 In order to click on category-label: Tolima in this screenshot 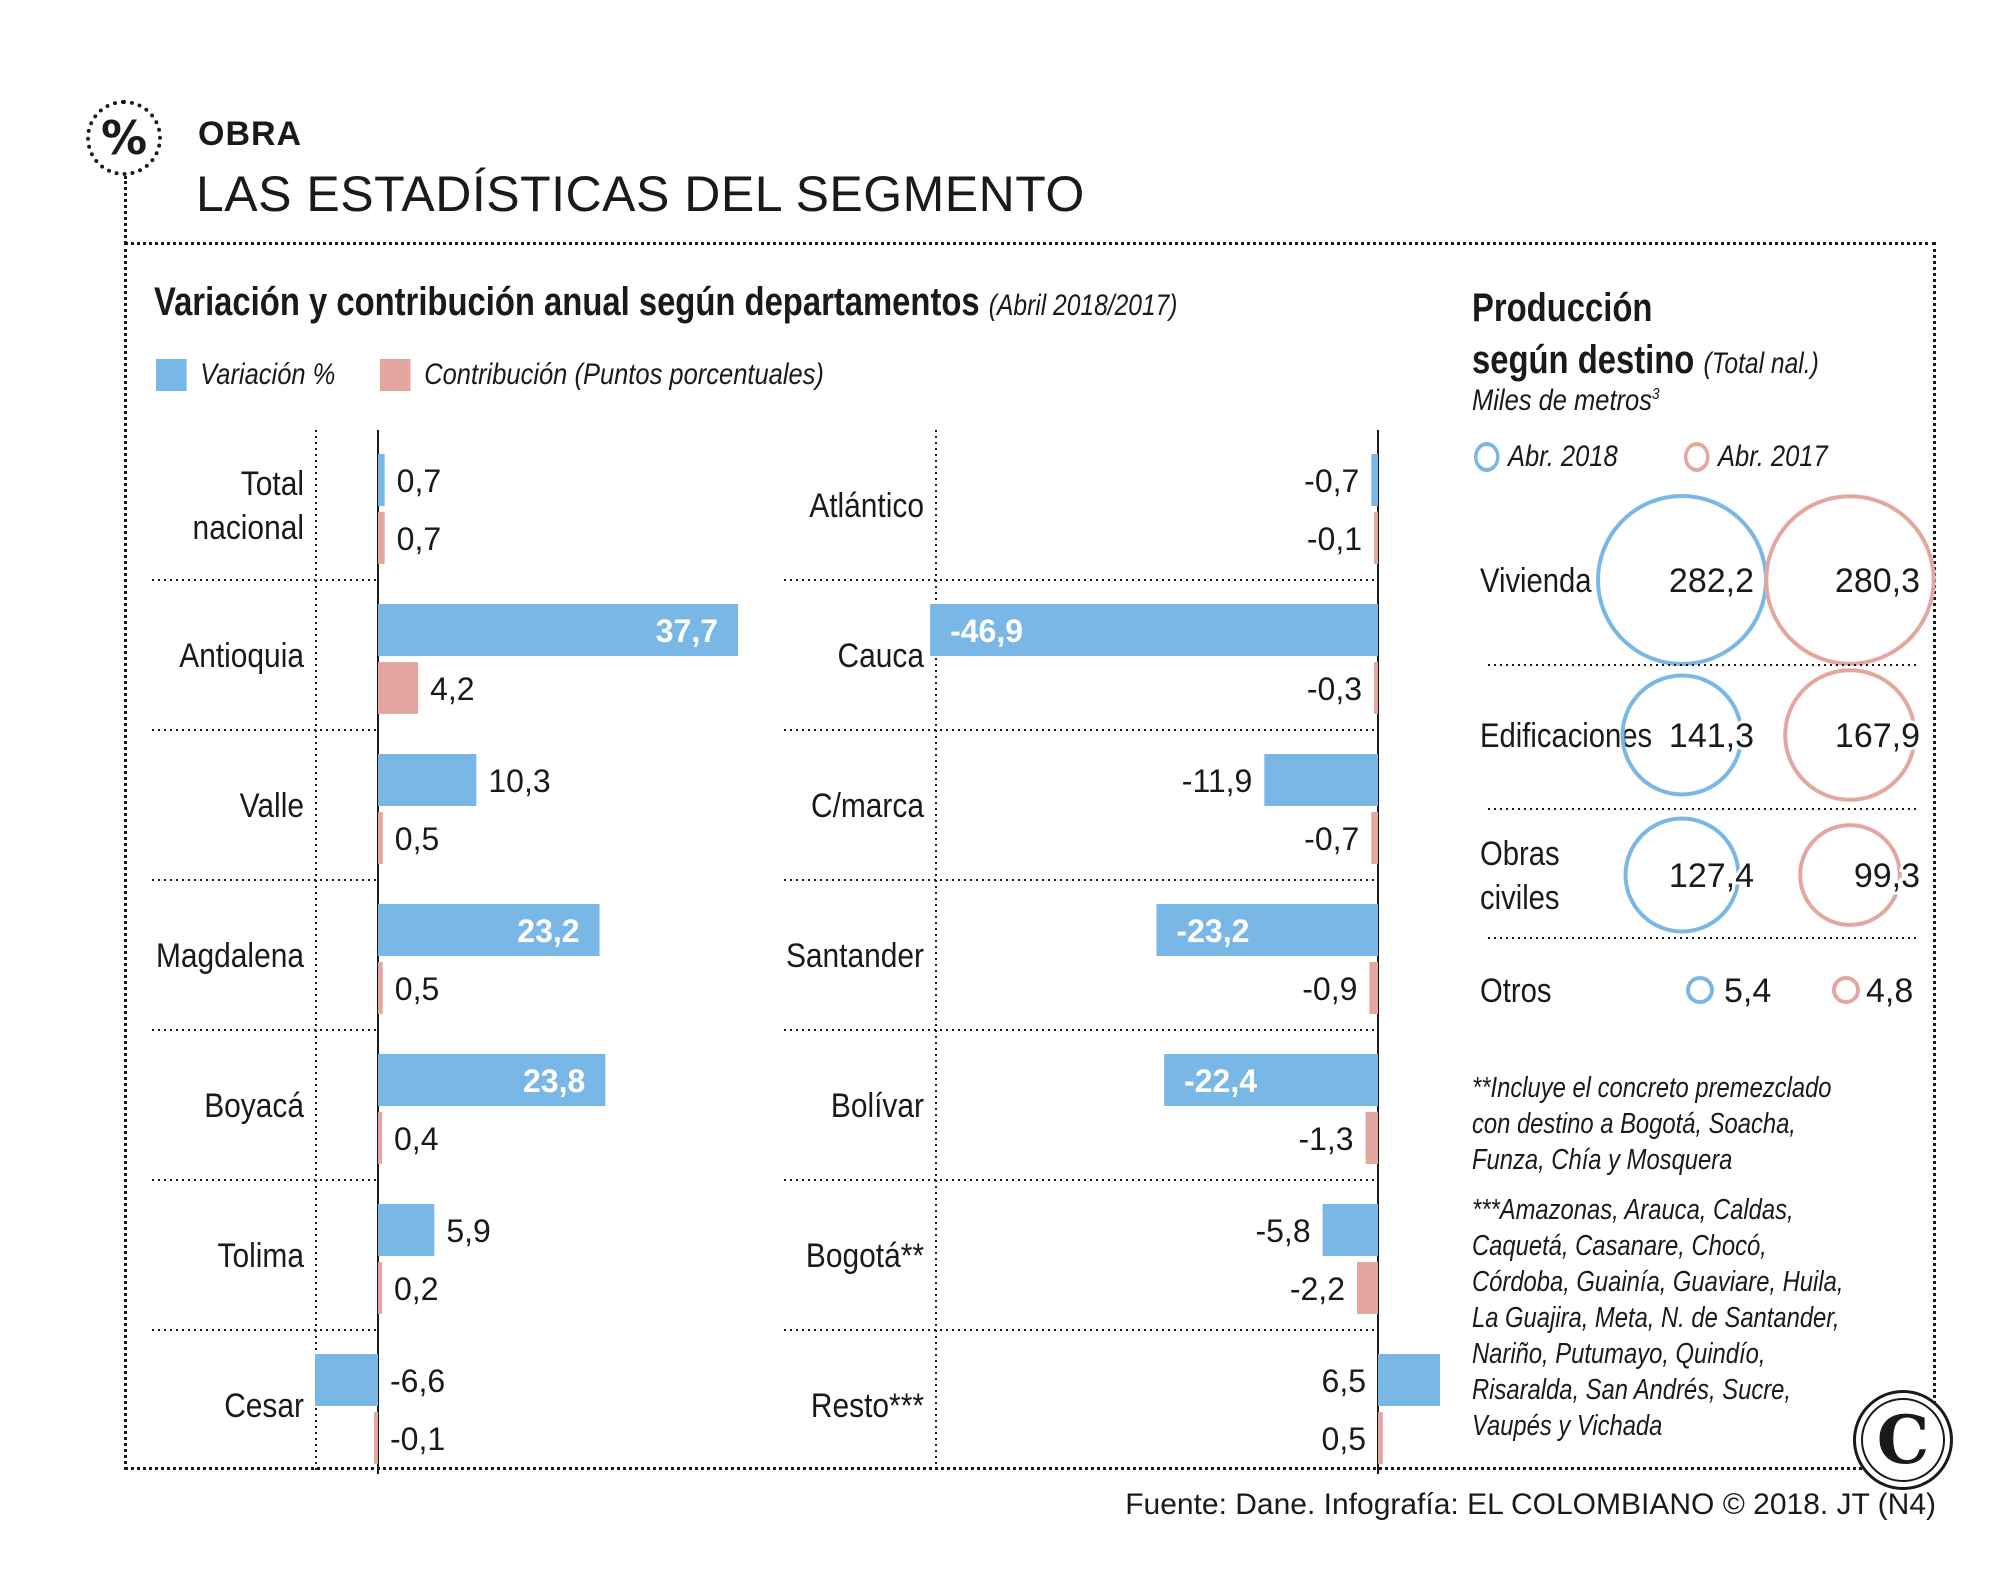, I will do `click(261, 1255)`.